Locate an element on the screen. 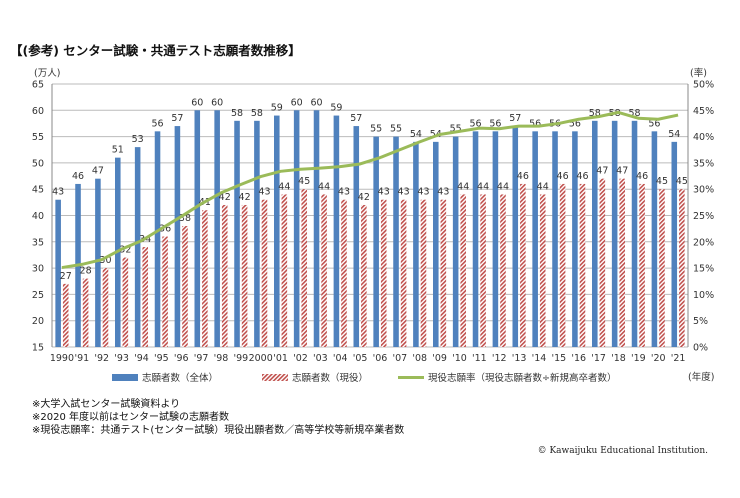  x-tick-label: '02 is located at coordinates (300, 358).